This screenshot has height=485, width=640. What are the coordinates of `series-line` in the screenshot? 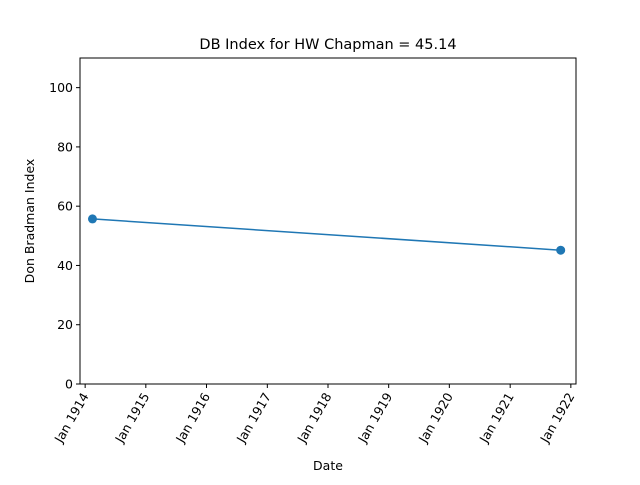 It's located at (326, 234).